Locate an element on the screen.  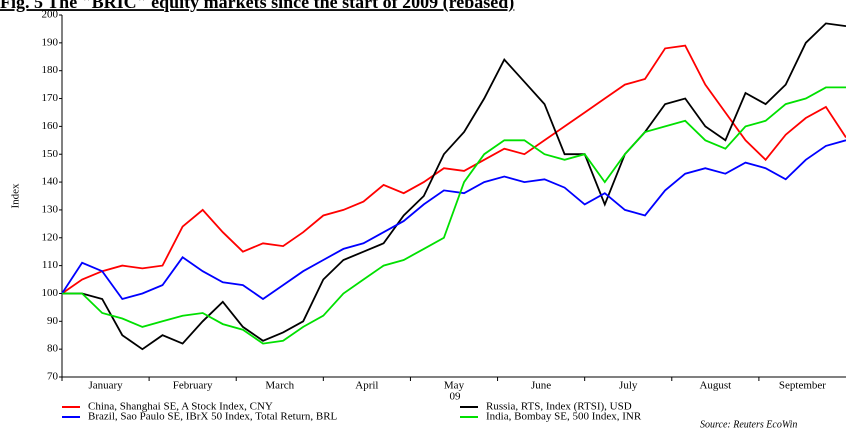
x-tick-label: July is located at coordinates (628, 386).